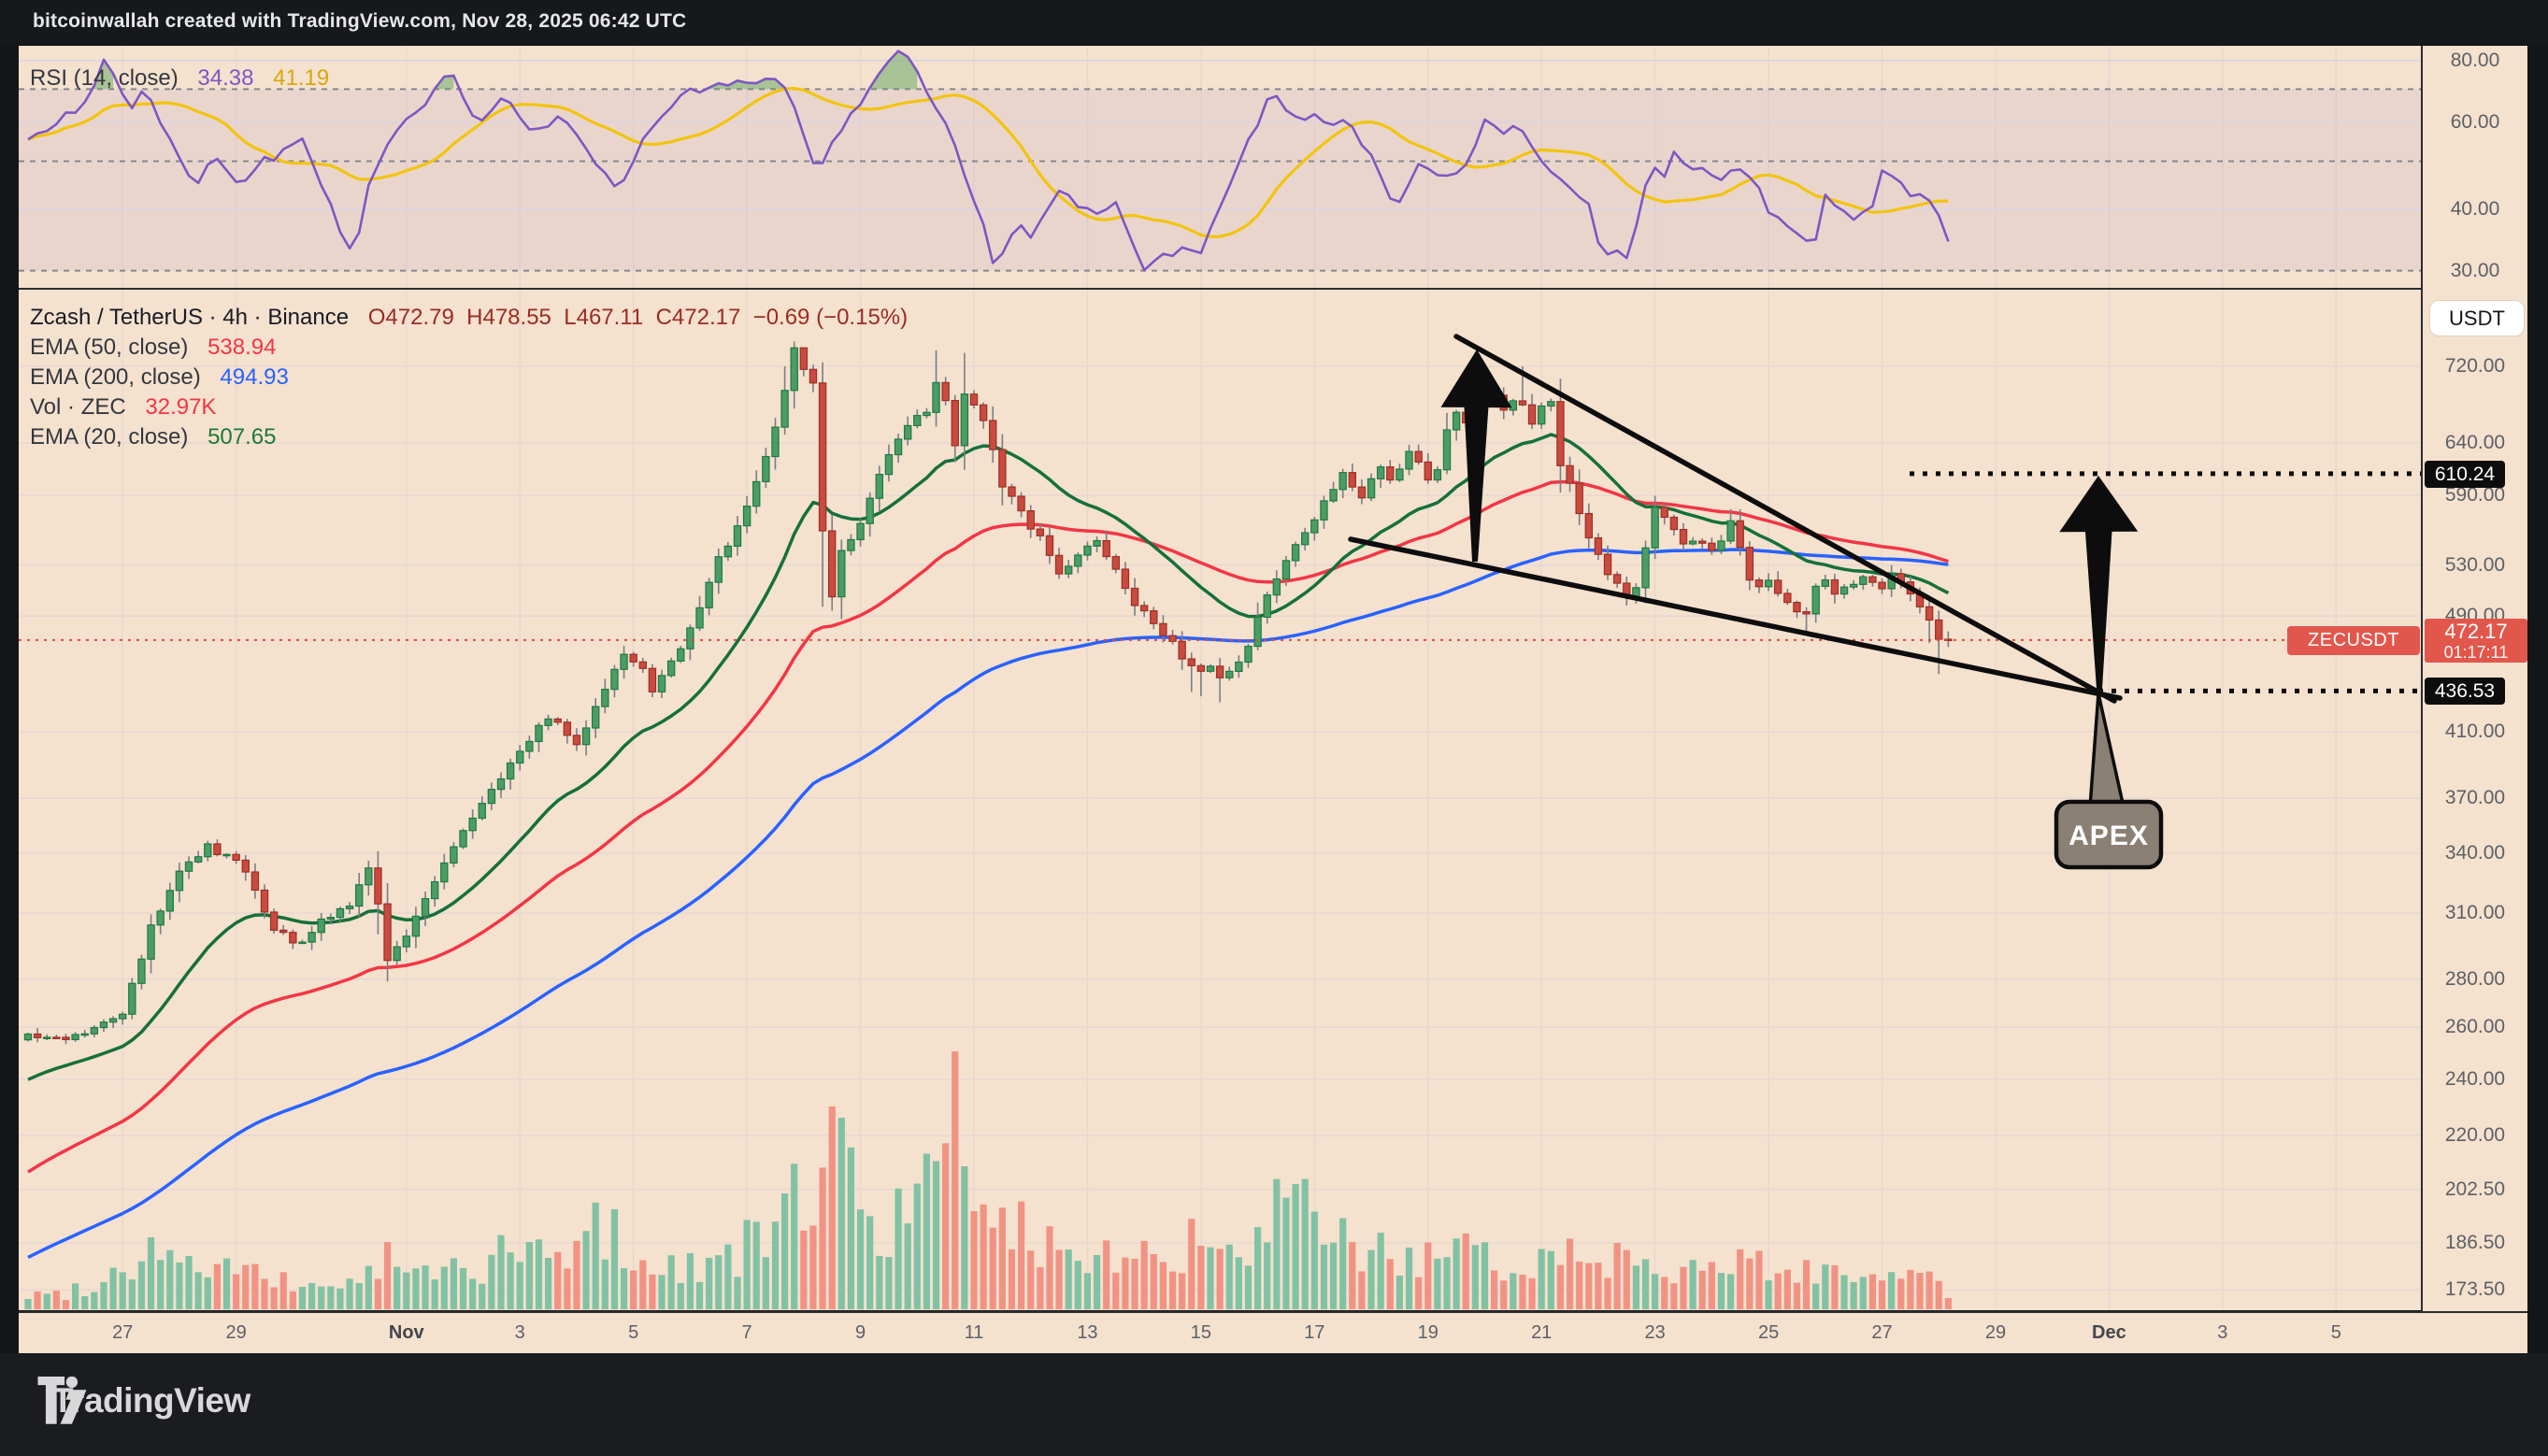  I want to click on pane-separator, so click(1273, 289).